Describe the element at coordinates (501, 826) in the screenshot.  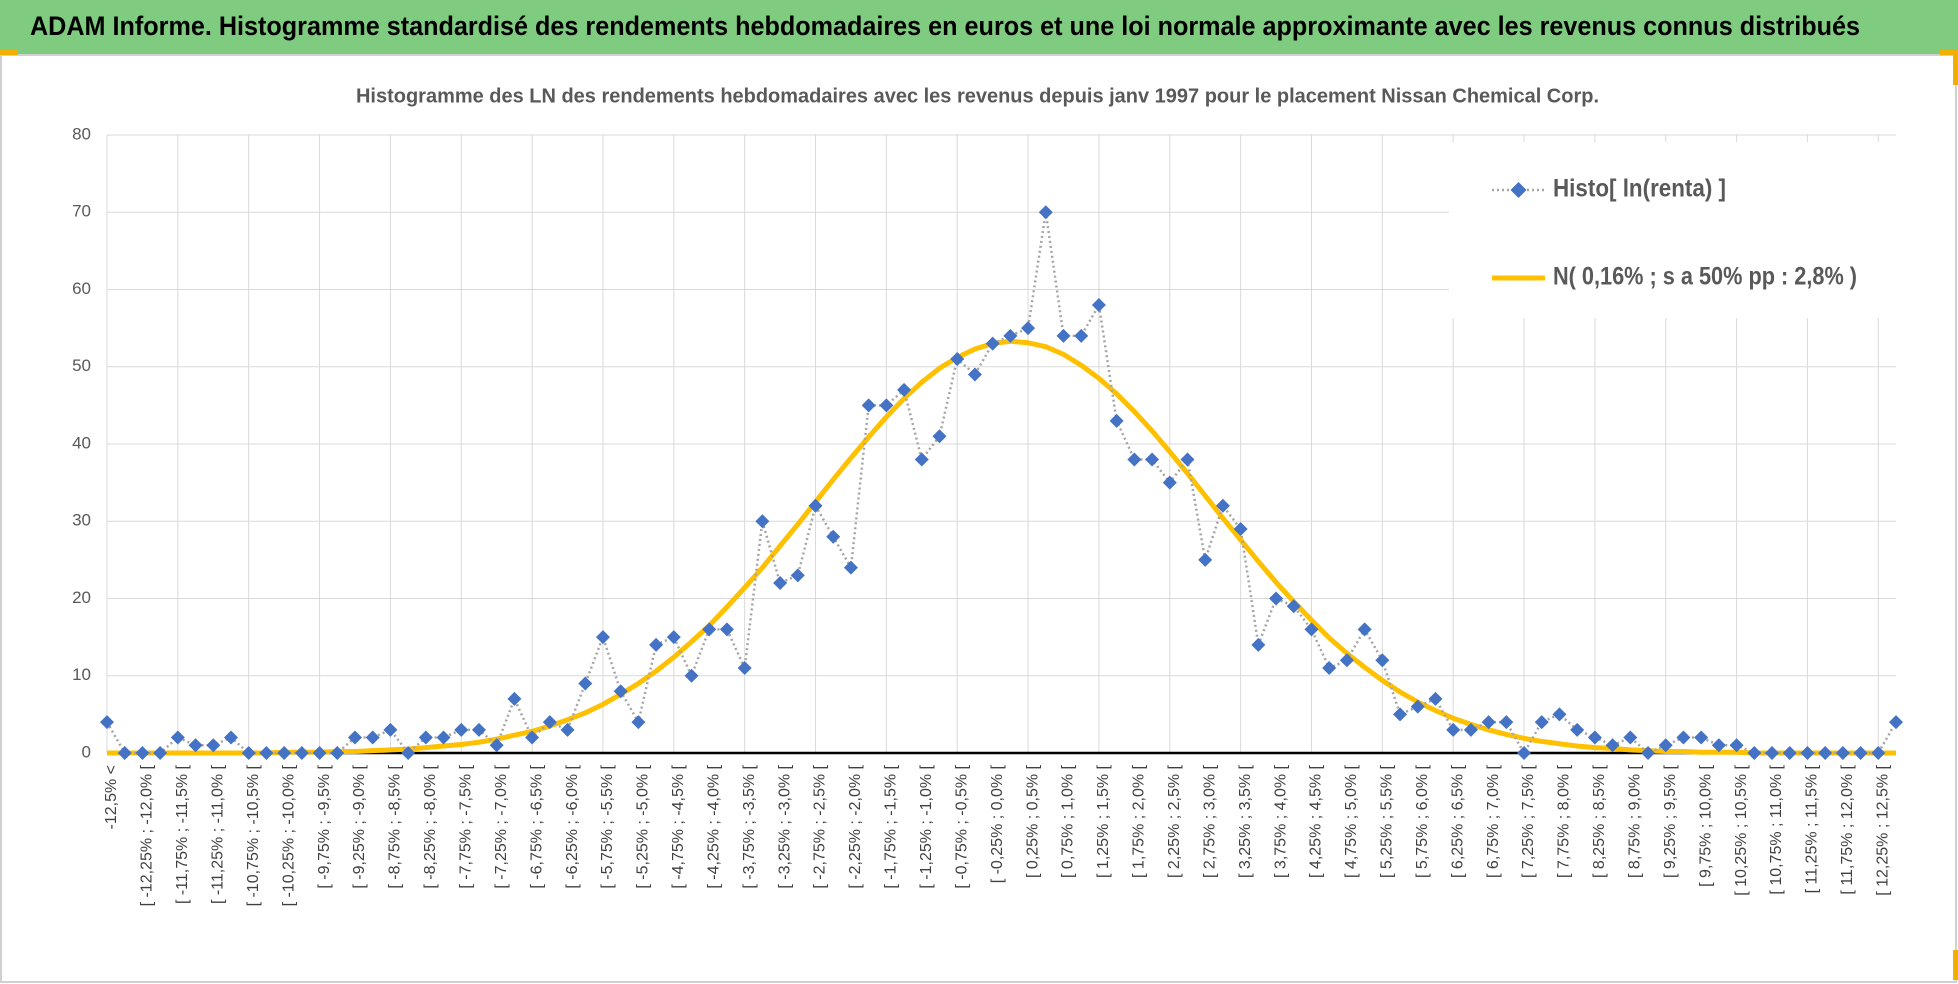
I see `x-tick-label: [ -7,25% ; -7,0% [` at that location.